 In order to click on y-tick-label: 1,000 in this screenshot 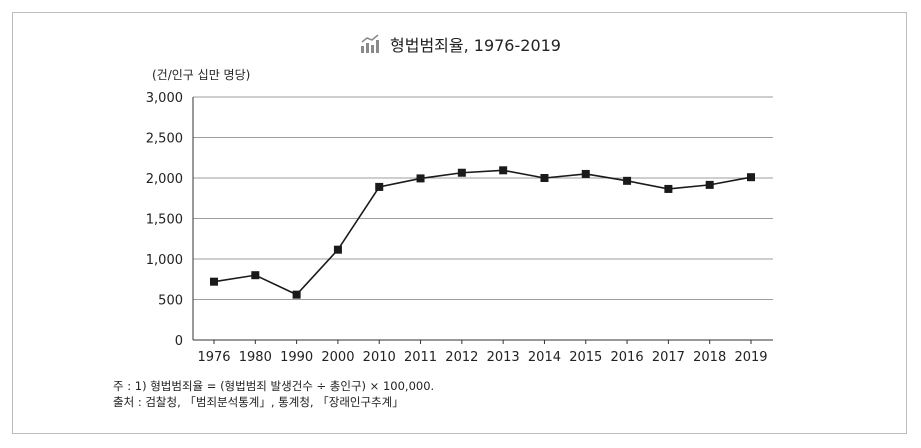, I will do `click(164, 260)`.